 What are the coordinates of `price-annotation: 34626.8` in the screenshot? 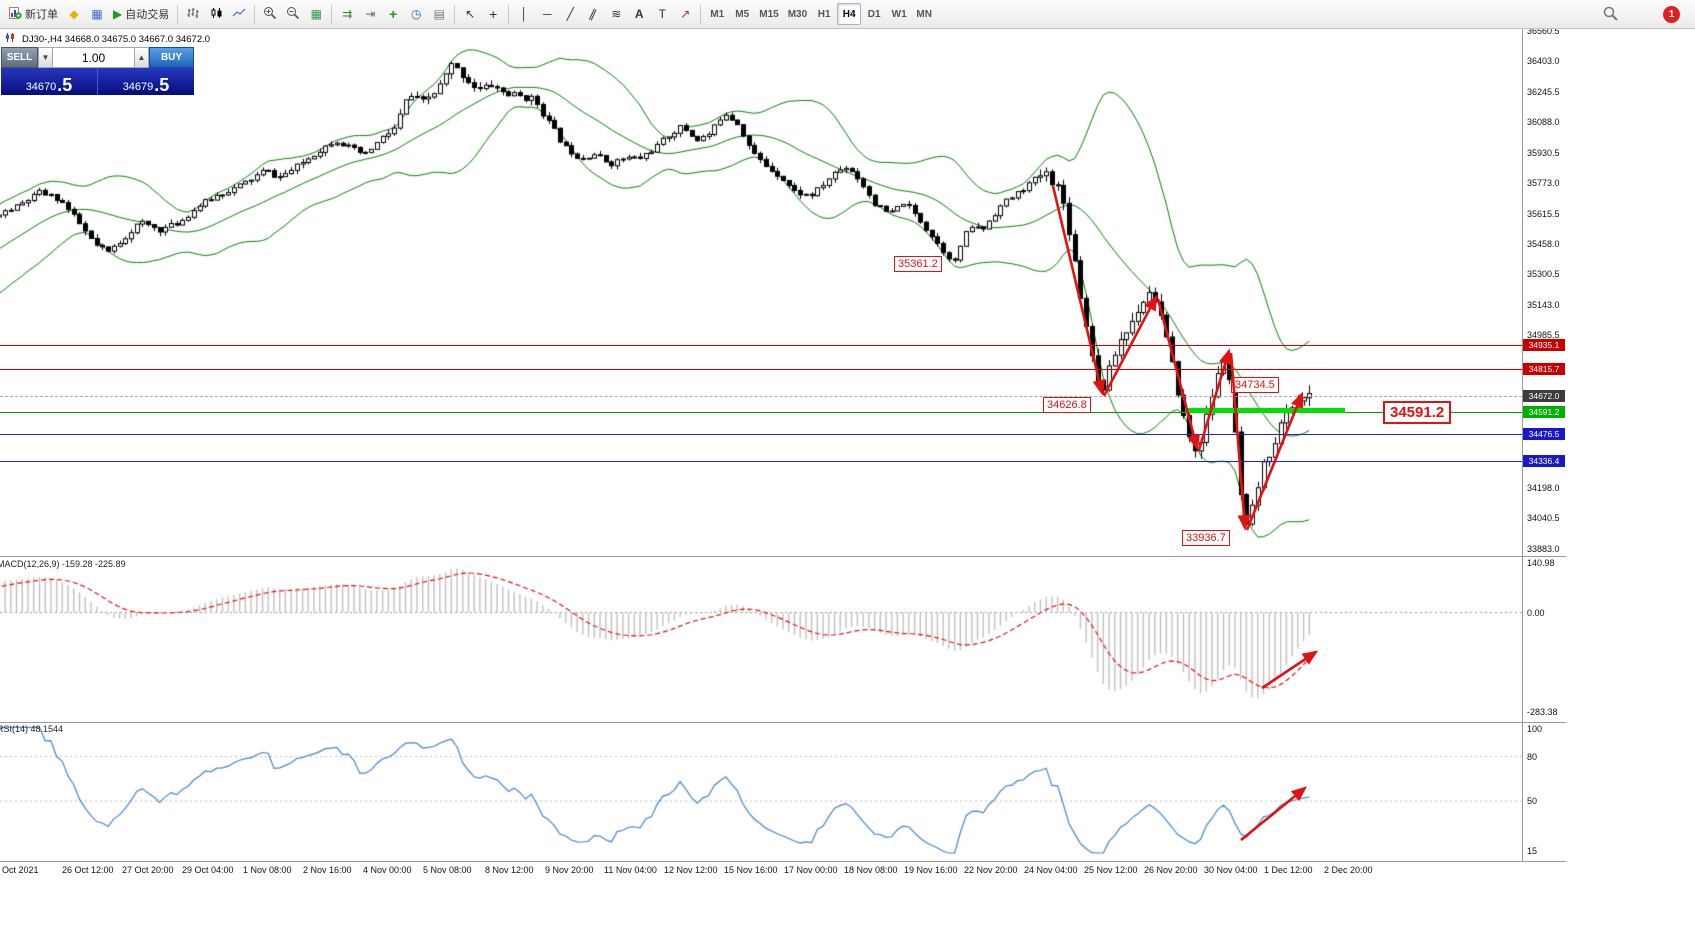 It's located at (1067, 405).